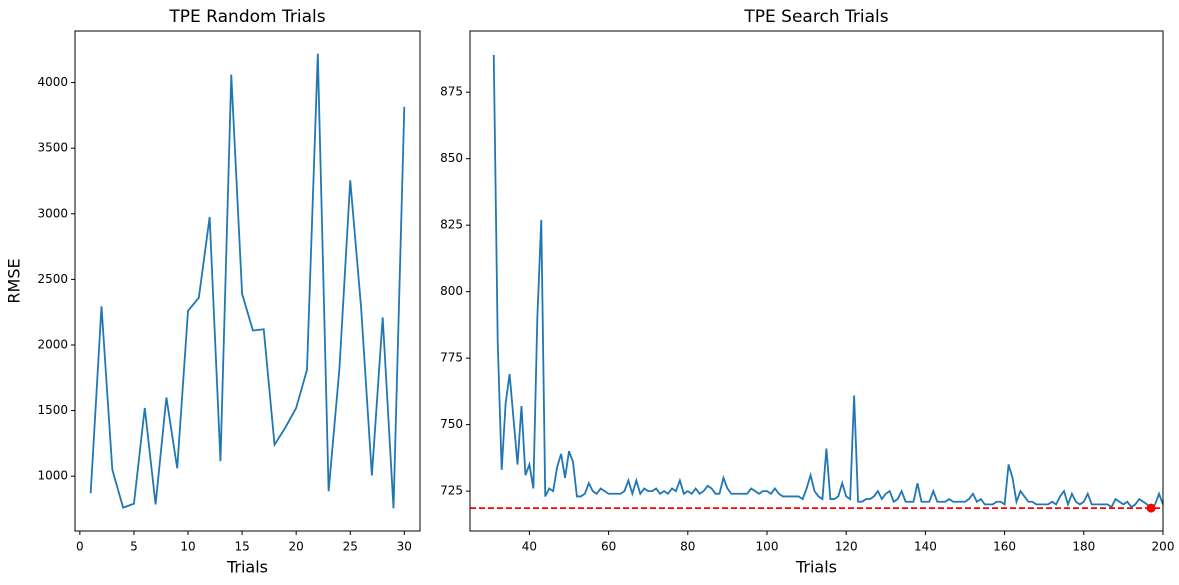 The width and height of the screenshot is (1179, 585). Describe the element at coordinates (846, 547) in the screenshot. I see `x-tick-label: 120` at that location.